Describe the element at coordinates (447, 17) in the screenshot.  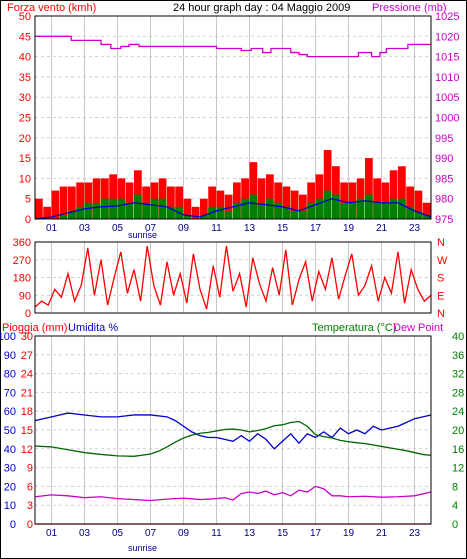
I see `pressure-tick-label: 1025` at that location.